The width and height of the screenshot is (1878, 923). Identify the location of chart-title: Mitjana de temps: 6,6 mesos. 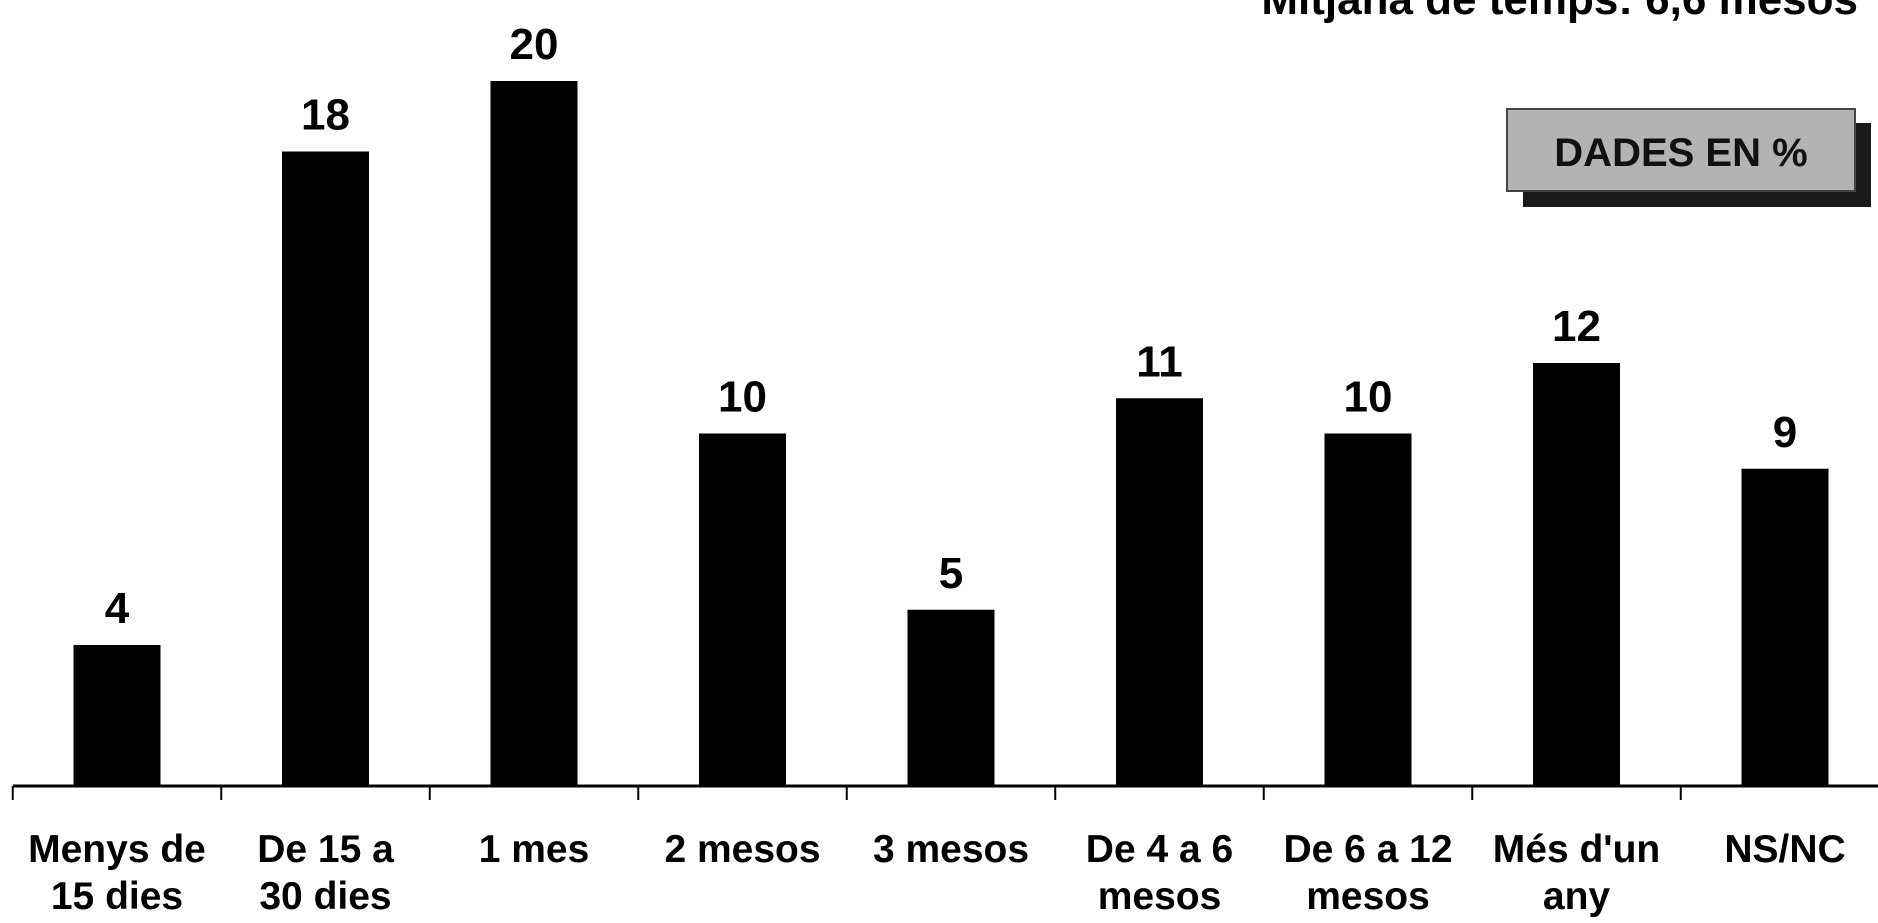
(1559, 12).